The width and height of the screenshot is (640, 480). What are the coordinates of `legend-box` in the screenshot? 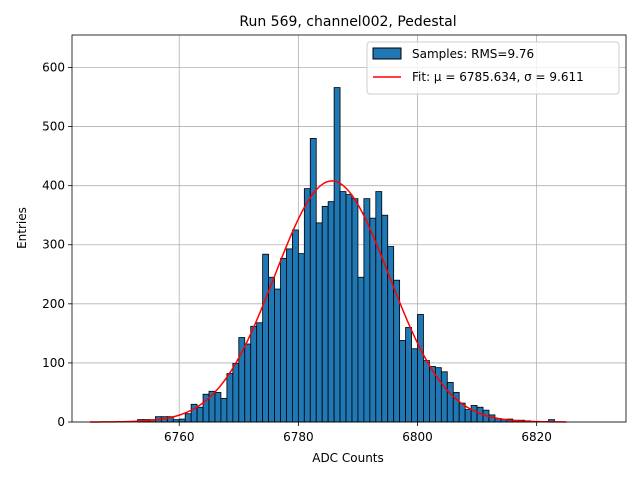 It's located at (493, 68).